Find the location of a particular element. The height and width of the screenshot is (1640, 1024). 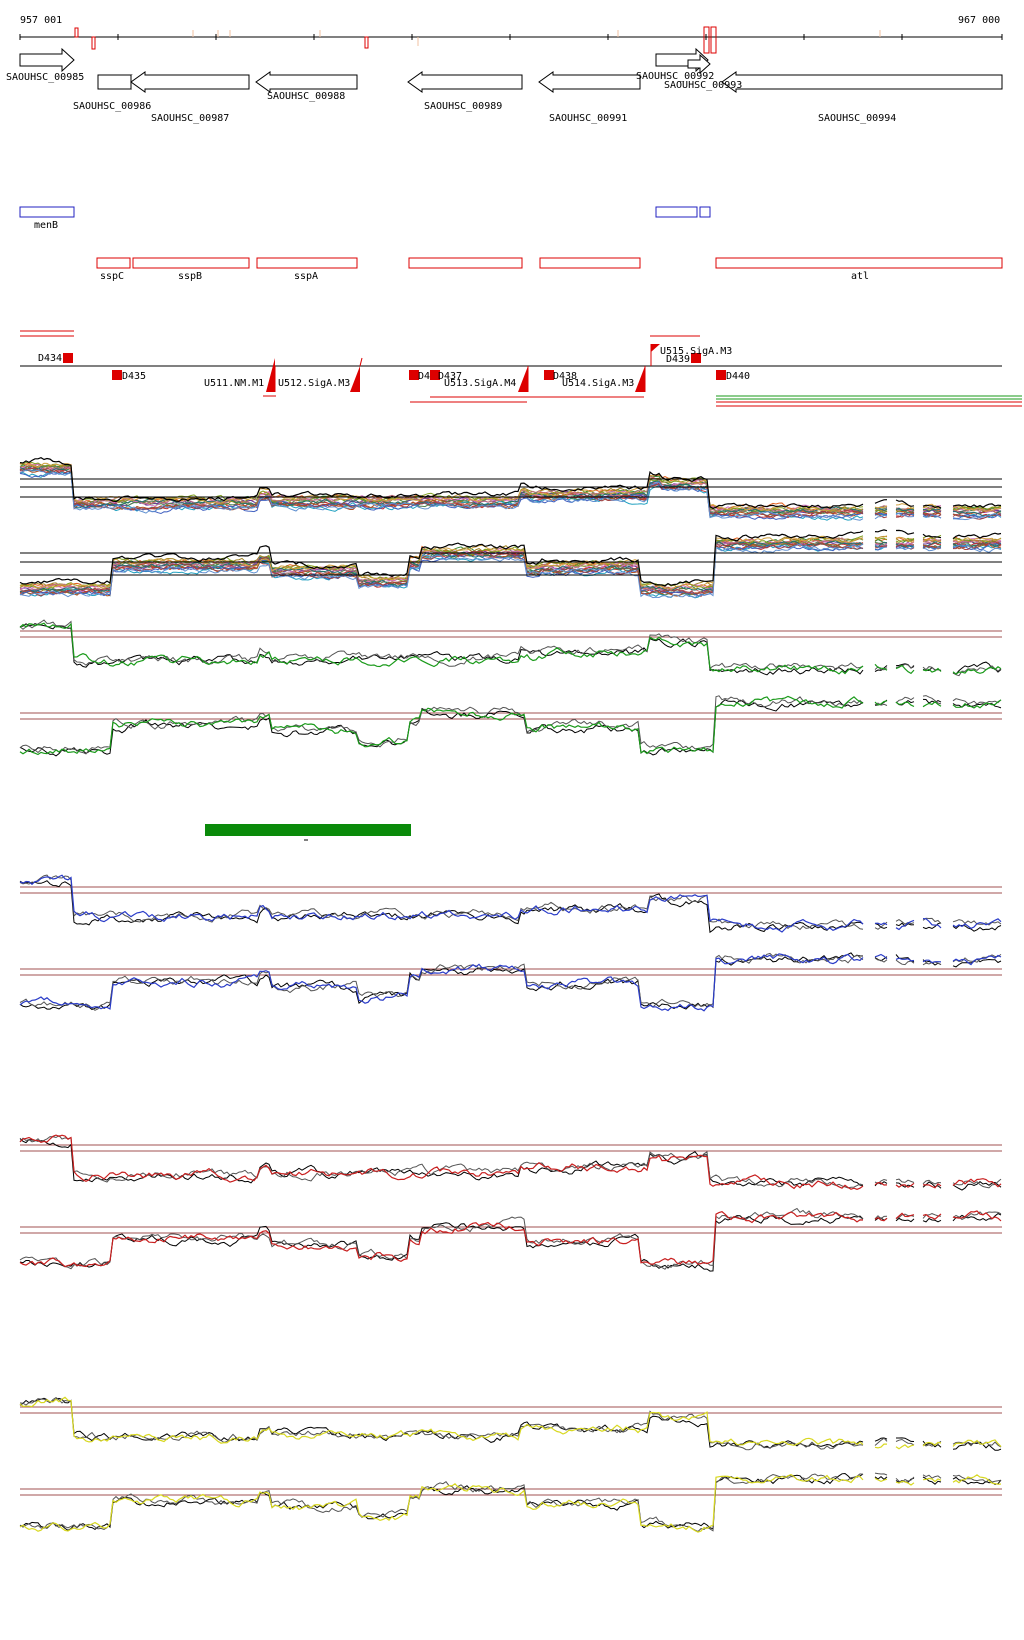

yellow-signal-panel is located at coordinates (510, 1464).